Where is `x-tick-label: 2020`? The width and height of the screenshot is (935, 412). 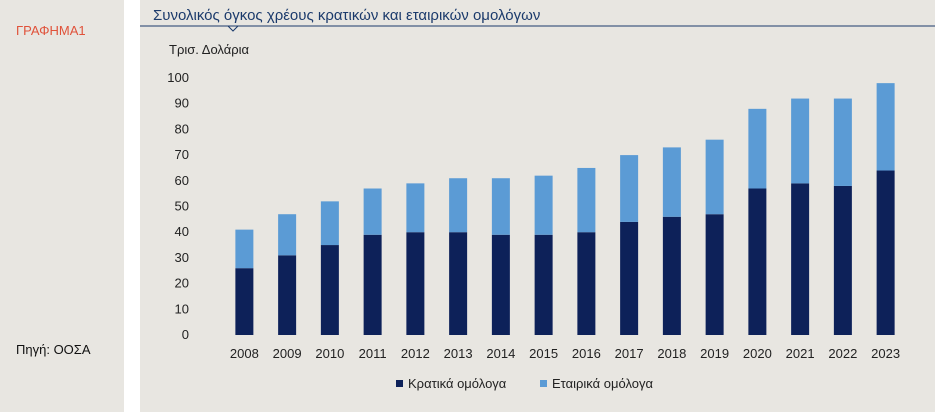 x-tick-label: 2020 is located at coordinates (757, 353).